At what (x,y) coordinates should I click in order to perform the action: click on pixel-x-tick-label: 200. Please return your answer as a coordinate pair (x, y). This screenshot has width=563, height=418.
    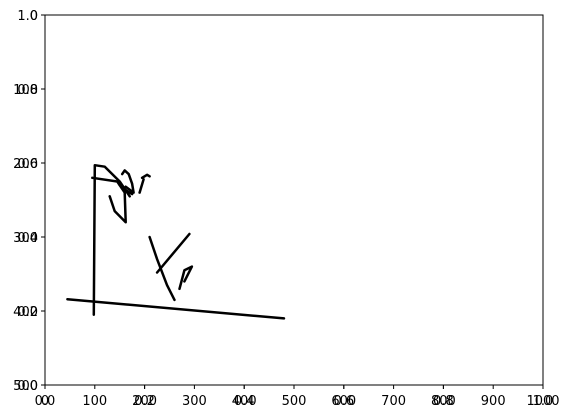
    Looking at the image, I should click on (144, 401).